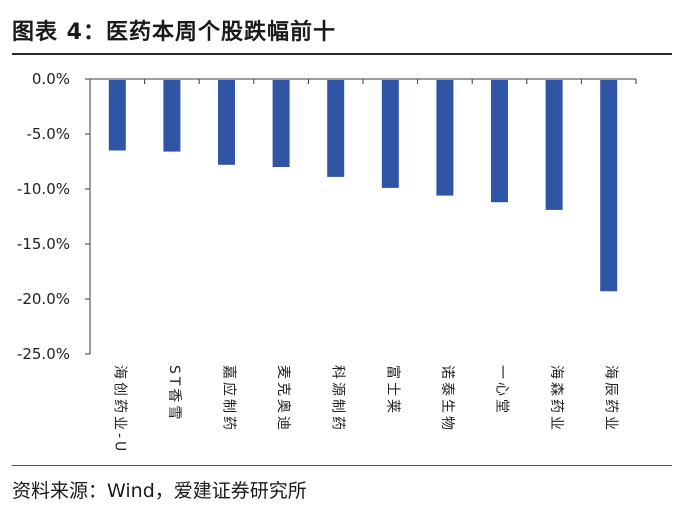 The height and width of the screenshot is (513, 700). I want to click on footer-divider, so click(342, 465).